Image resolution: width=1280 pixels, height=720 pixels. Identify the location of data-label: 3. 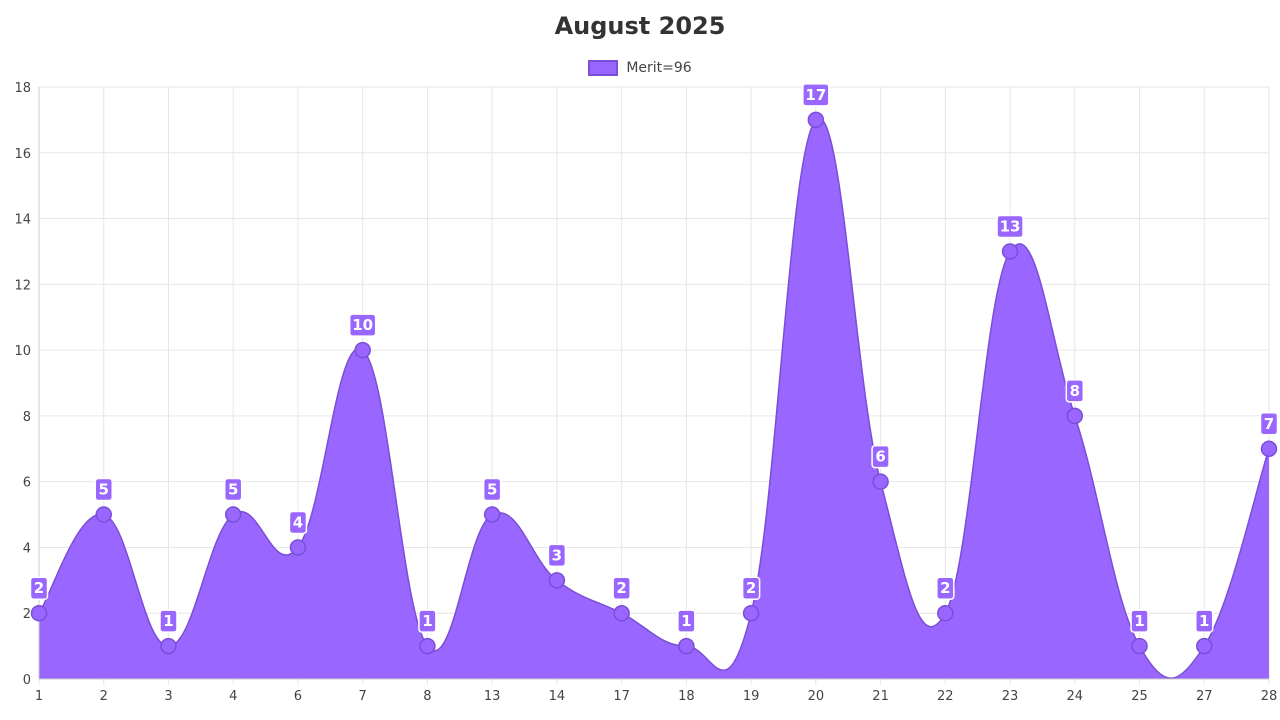
(557, 555).